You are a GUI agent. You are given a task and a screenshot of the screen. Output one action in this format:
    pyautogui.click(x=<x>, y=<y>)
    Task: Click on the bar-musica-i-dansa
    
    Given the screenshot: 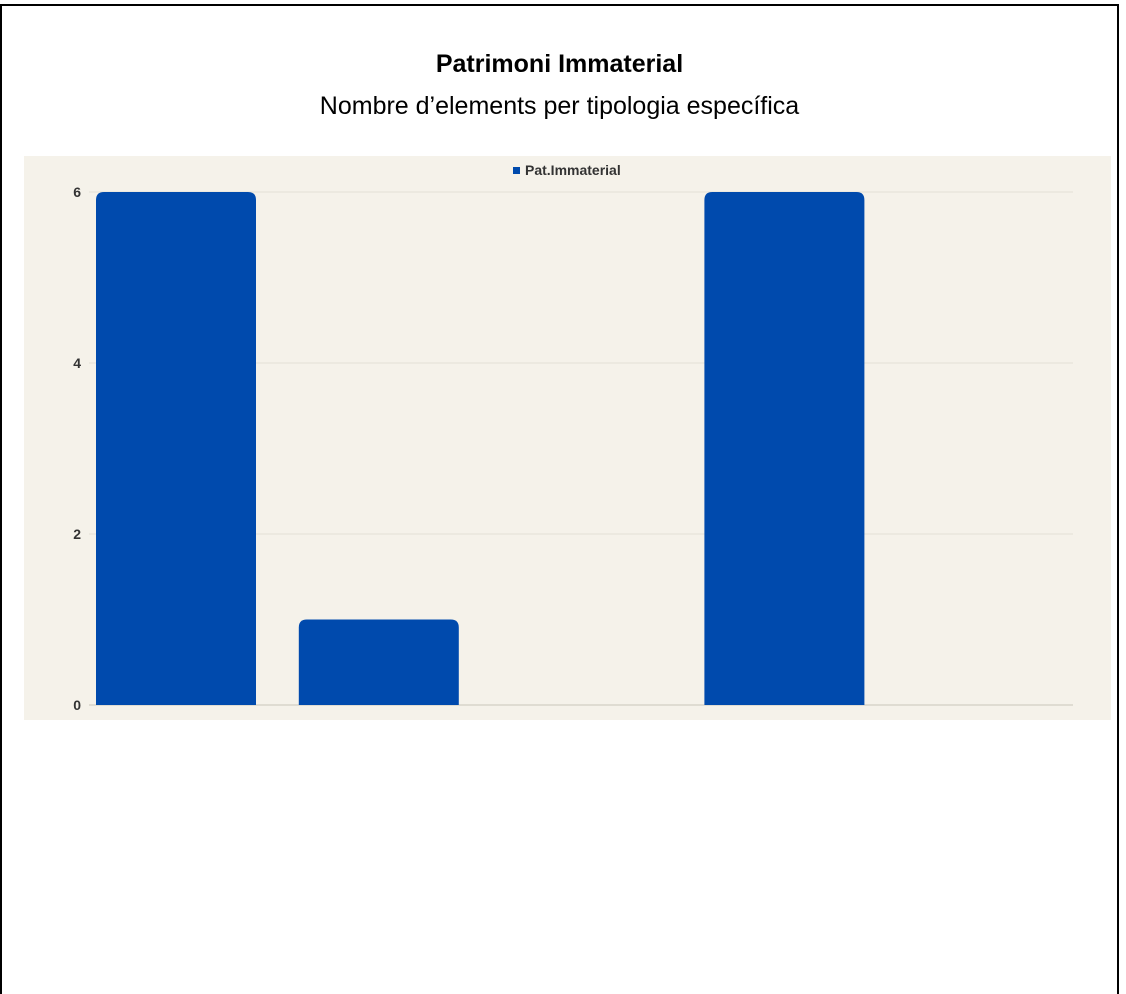 What is the action you would take?
    pyautogui.click(x=784, y=448)
    